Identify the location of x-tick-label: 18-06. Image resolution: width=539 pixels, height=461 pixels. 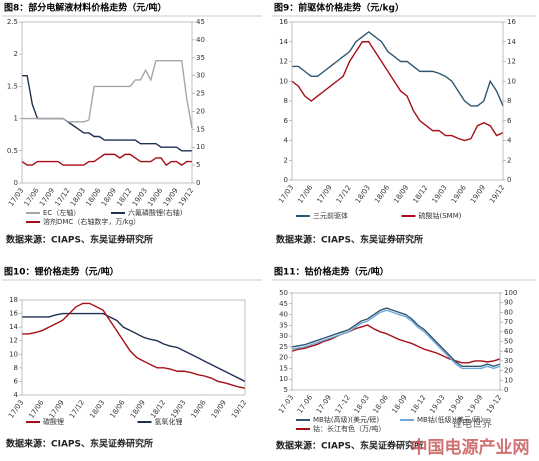
(381, 404).